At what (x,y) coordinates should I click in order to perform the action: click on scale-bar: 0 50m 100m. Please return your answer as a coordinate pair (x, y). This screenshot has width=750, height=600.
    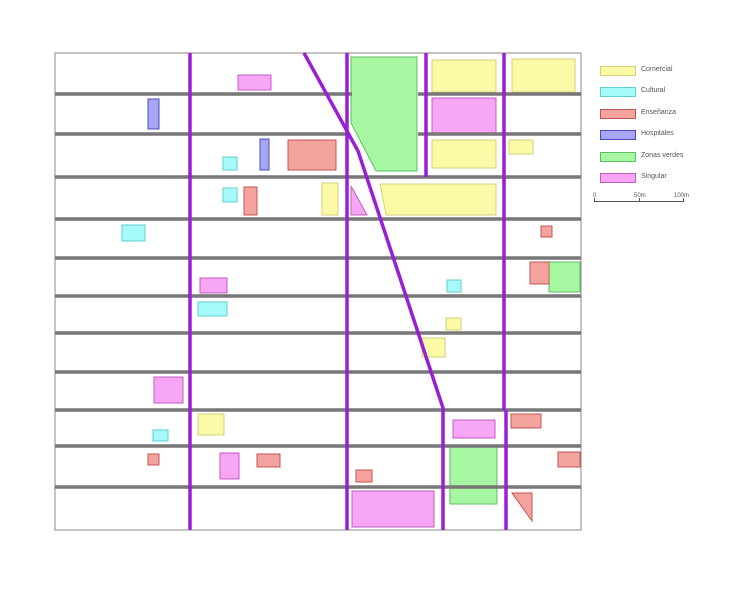
    Looking at the image, I should click on (641, 201).